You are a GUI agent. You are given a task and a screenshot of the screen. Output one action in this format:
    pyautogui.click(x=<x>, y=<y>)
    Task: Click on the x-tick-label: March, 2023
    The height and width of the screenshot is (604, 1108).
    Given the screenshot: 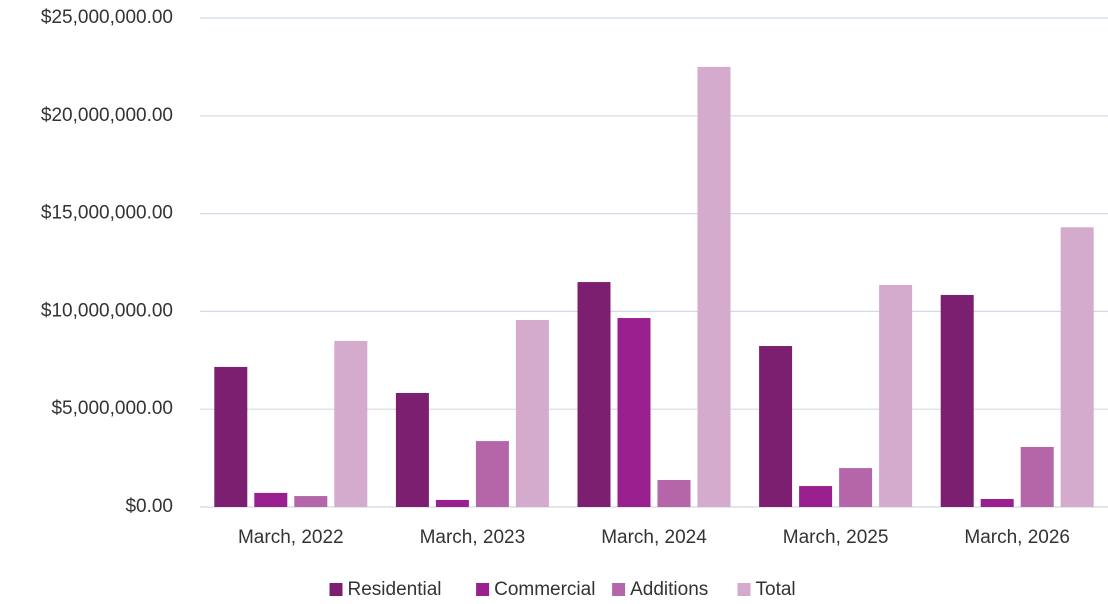 What is the action you would take?
    pyautogui.click(x=473, y=537)
    